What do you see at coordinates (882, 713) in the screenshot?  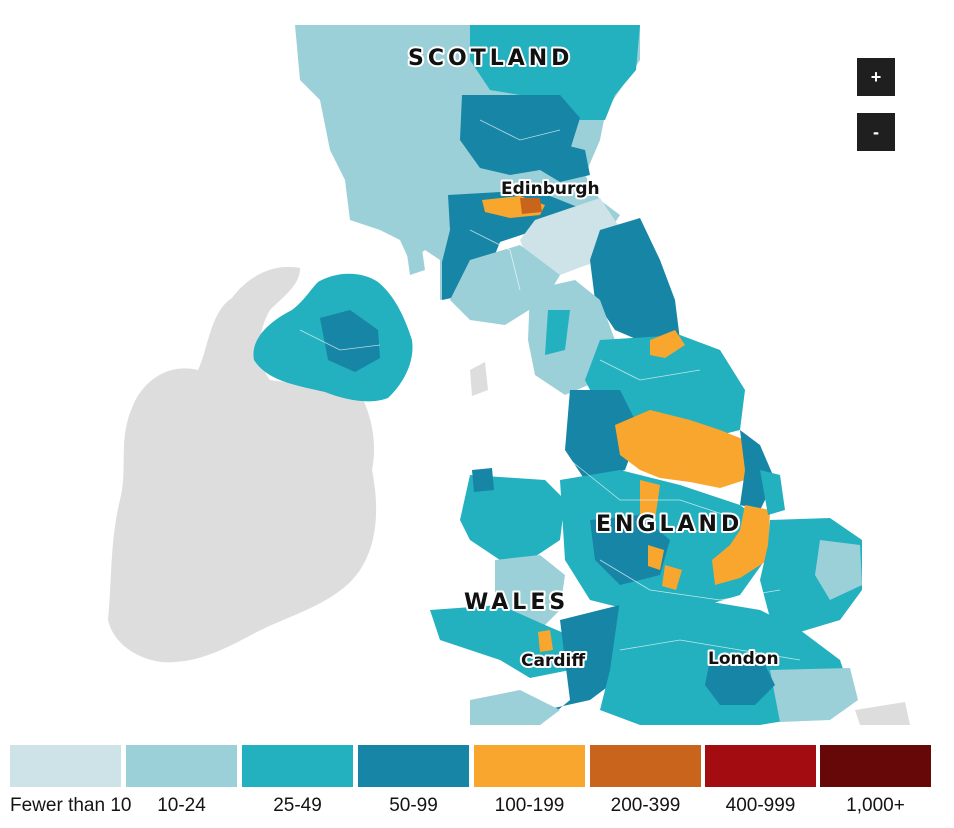 I see `isle-of-wight` at bounding box center [882, 713].